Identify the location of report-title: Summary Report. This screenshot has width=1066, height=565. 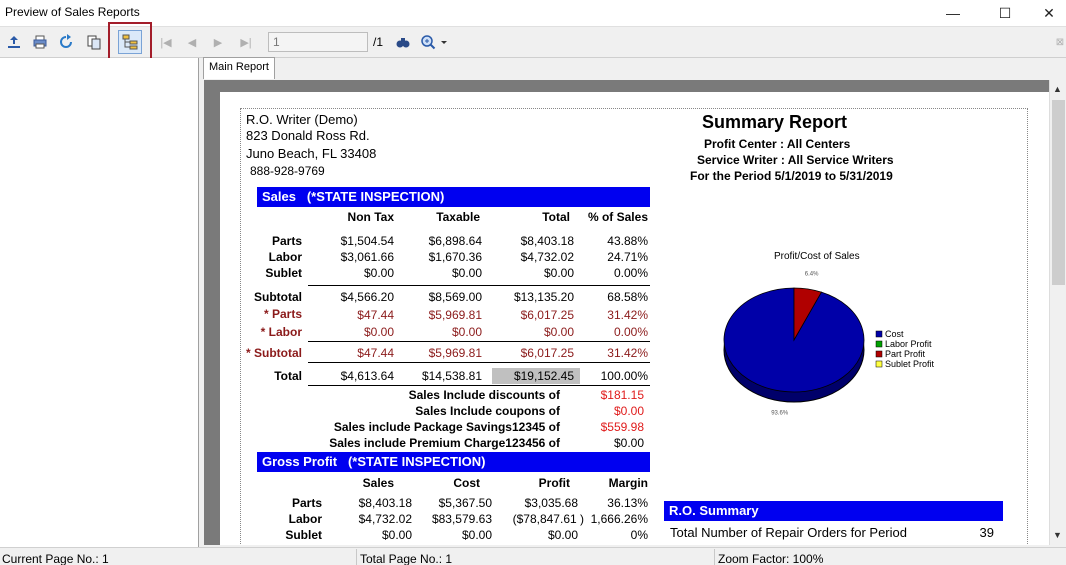
(775, 122).